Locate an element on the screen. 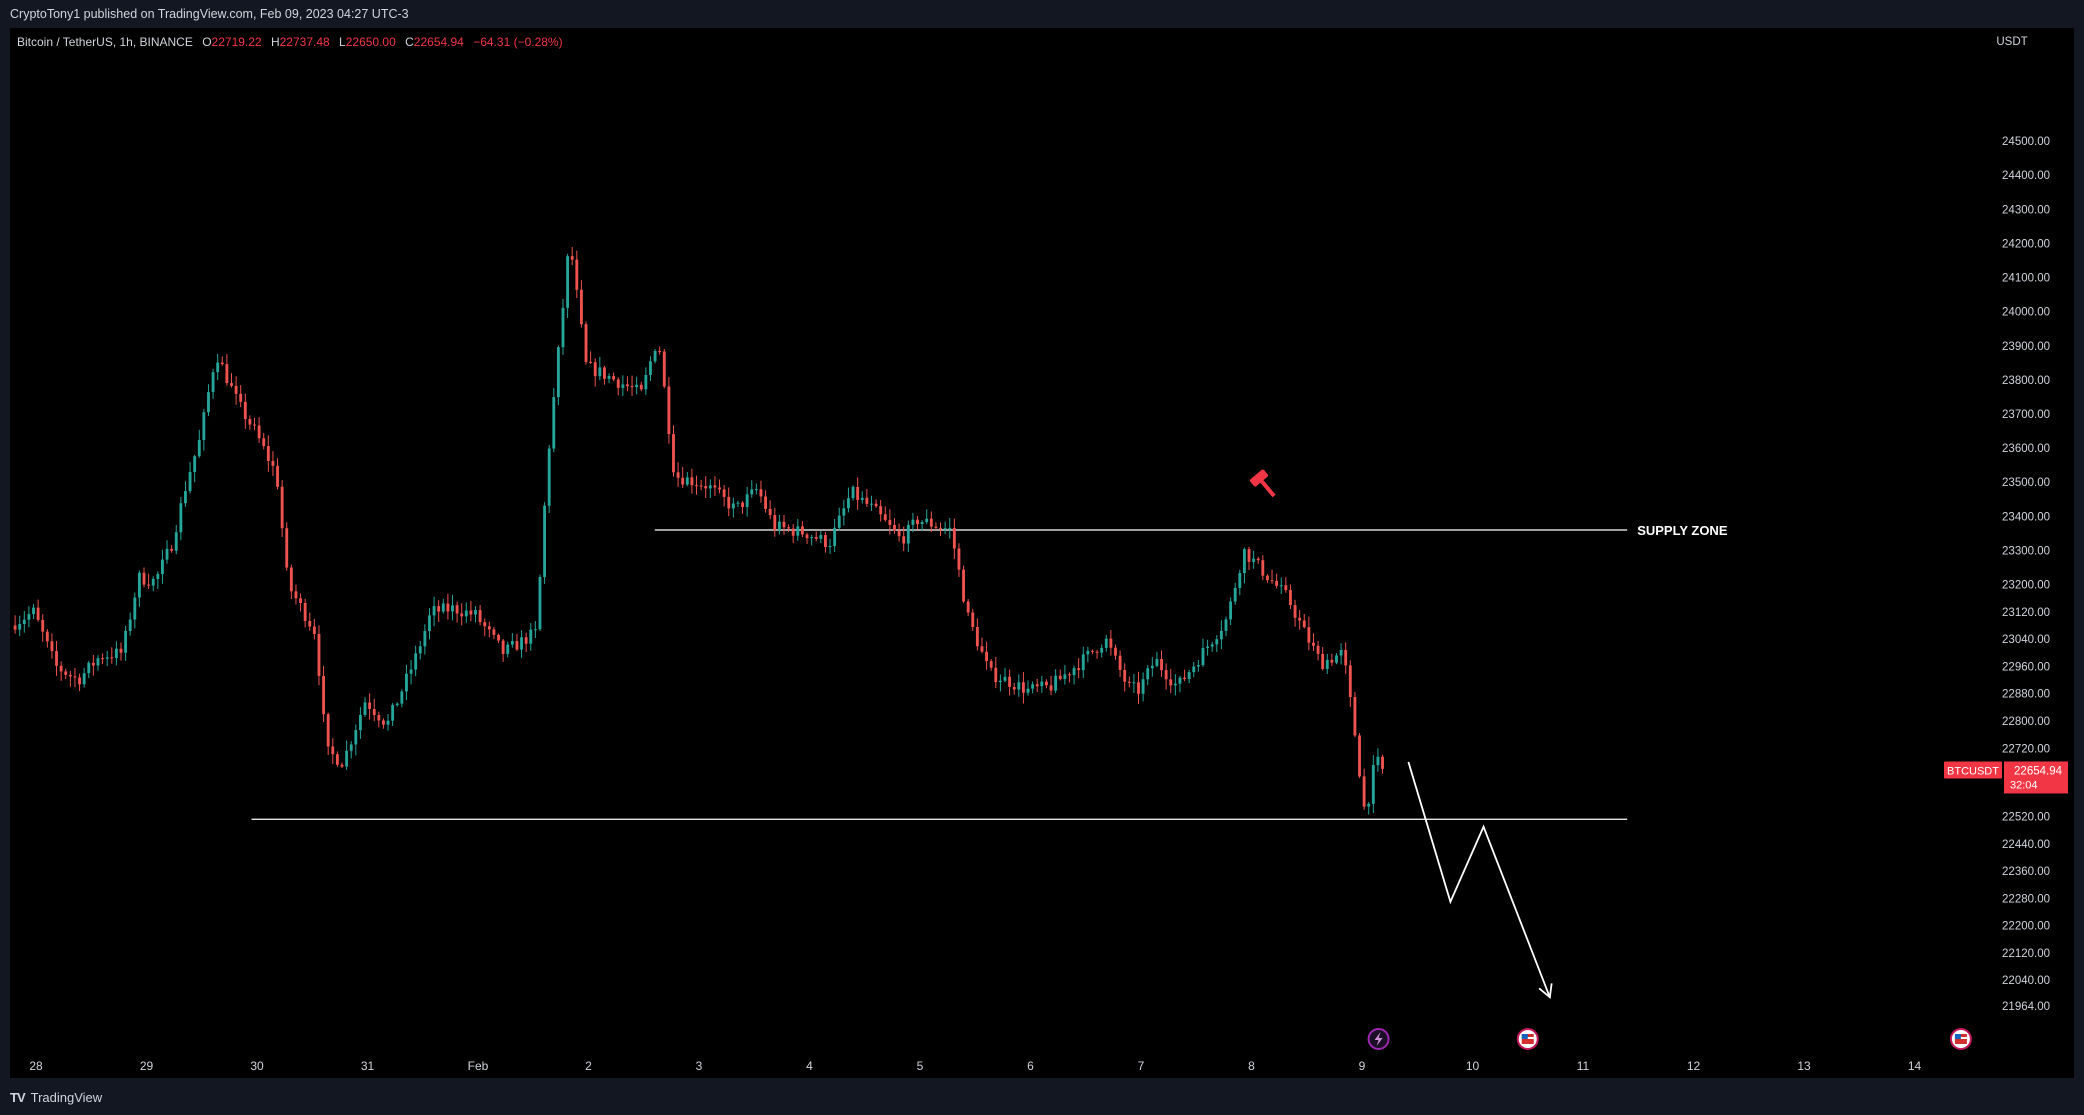 The width and height of the screenshot is (2084, 1115). projection-path is located at coordinates (1479, 879).